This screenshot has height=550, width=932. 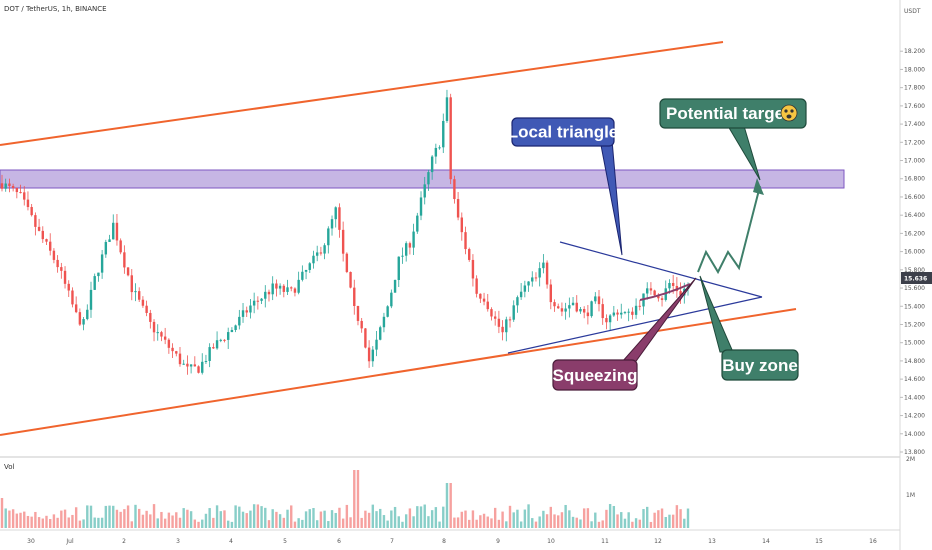 I want to click on time-tick-label: 4, so click(x=231, y=541).